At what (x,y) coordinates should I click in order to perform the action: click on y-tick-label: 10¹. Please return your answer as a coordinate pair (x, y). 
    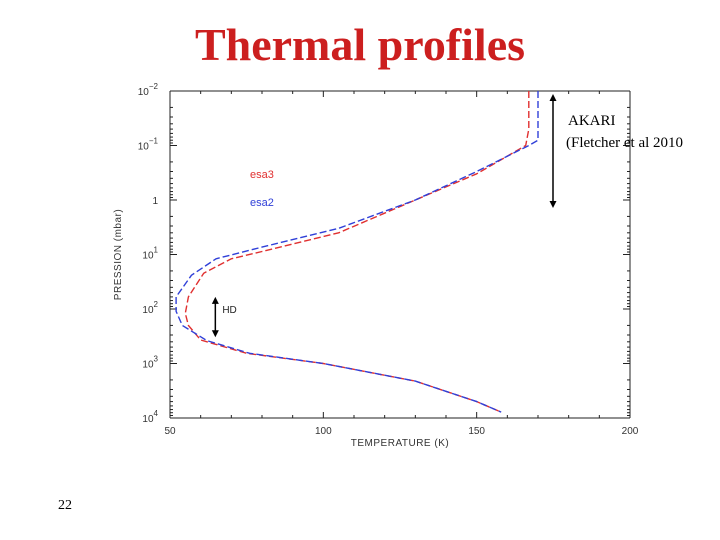
    Looking at the image, I should click on (150, 254).